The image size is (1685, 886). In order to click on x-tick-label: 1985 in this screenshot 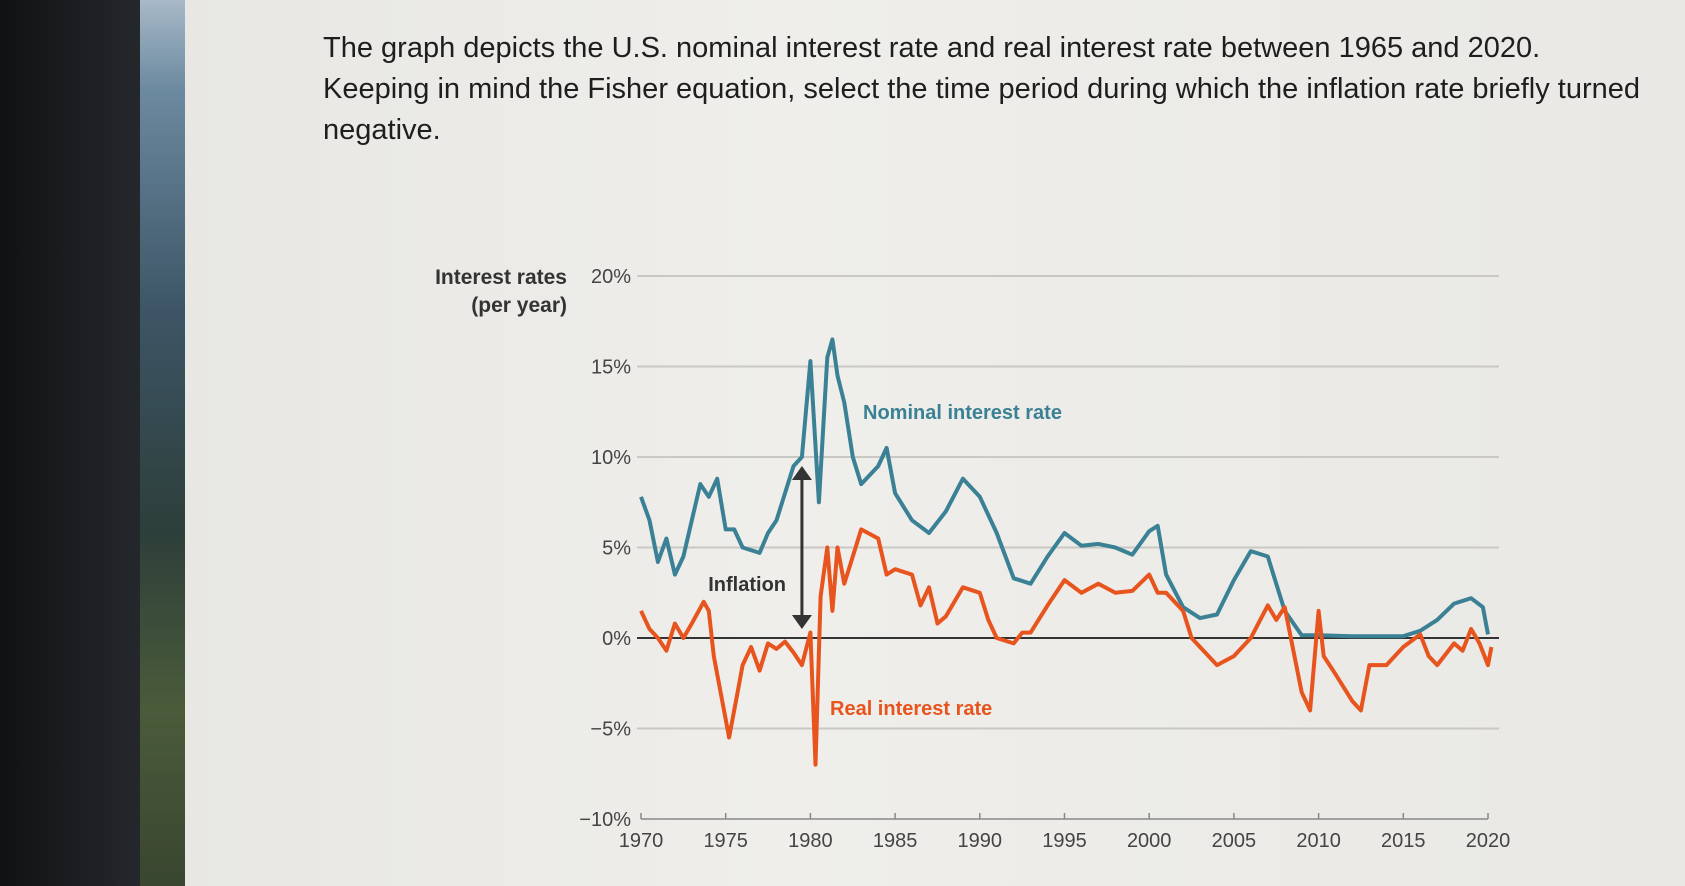, I will do `click(895, 841)`.